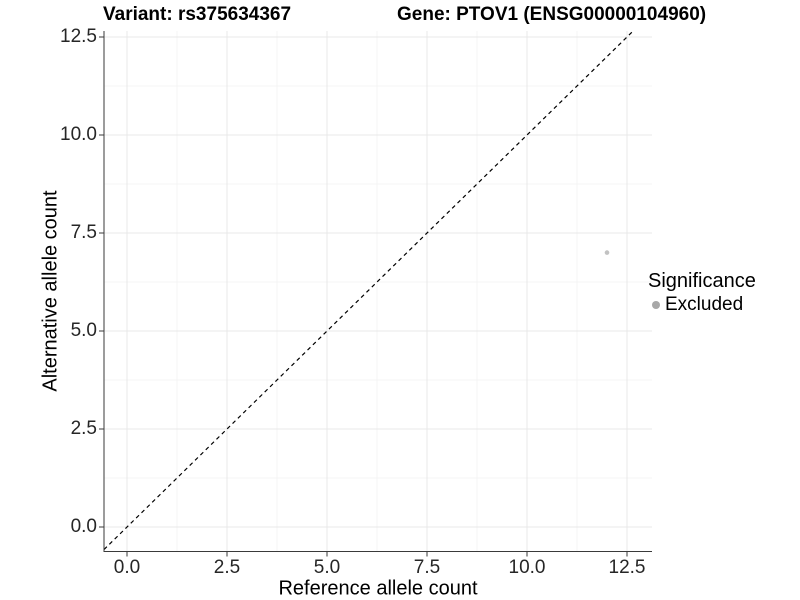 This screenshot has height=600, width=800. What do you see at coordinates (627, 567) in the screenshot?
I see `x-axis-tick-label: 12.5` at bounding box center [627, 567].